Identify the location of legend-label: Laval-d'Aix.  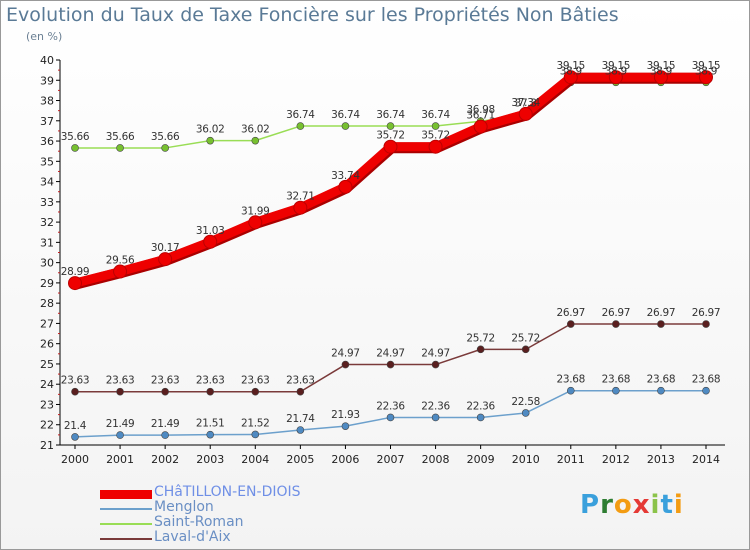
(192, 537).